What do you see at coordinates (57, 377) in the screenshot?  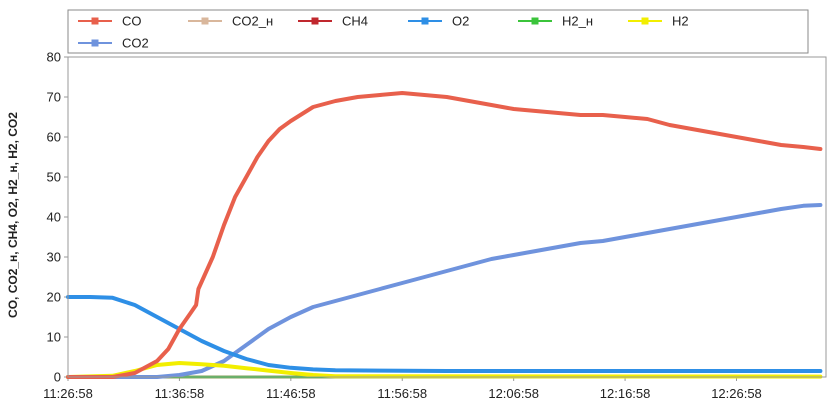 I see `y-tick-label: 0` at bounding box center [57, 377].